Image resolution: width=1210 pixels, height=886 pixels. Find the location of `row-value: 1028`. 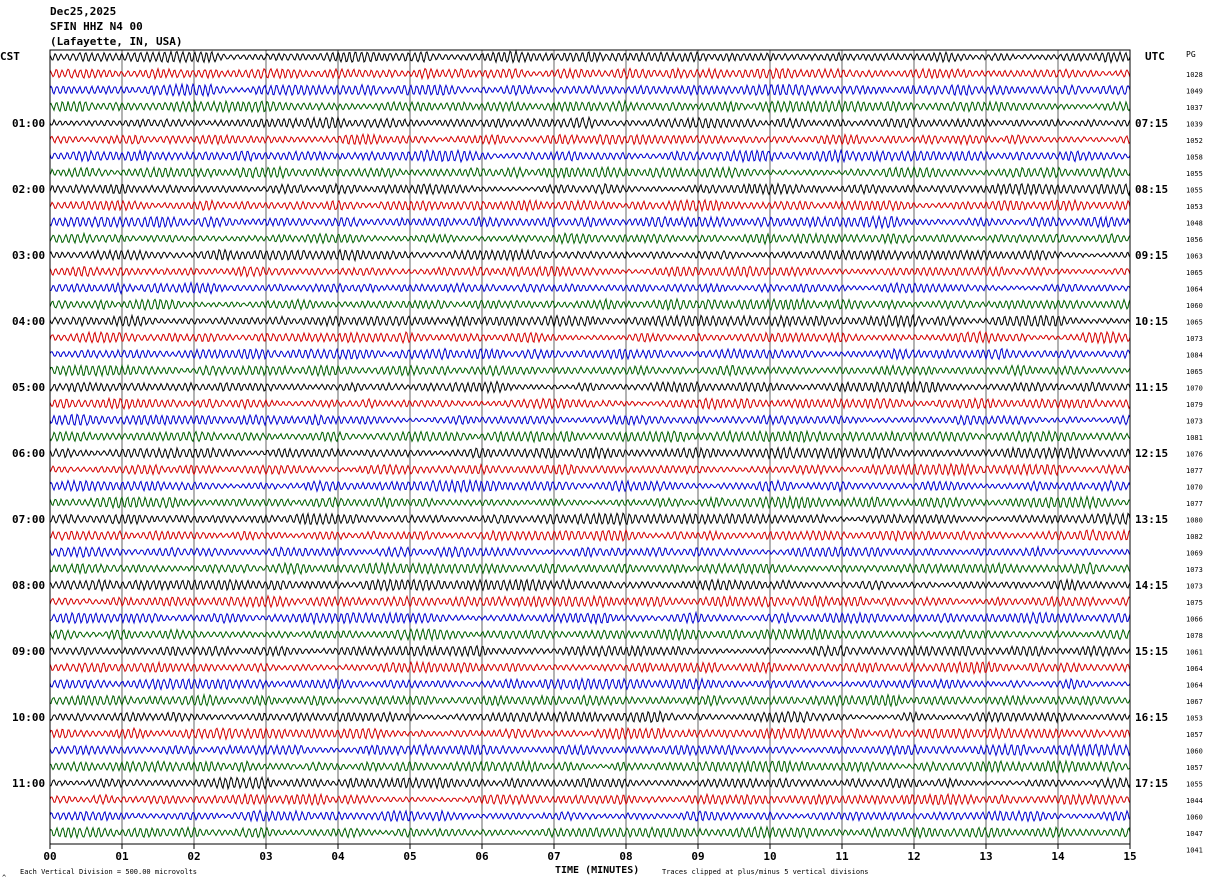

row-value: 1028 is located at coordinates (1194, 75).